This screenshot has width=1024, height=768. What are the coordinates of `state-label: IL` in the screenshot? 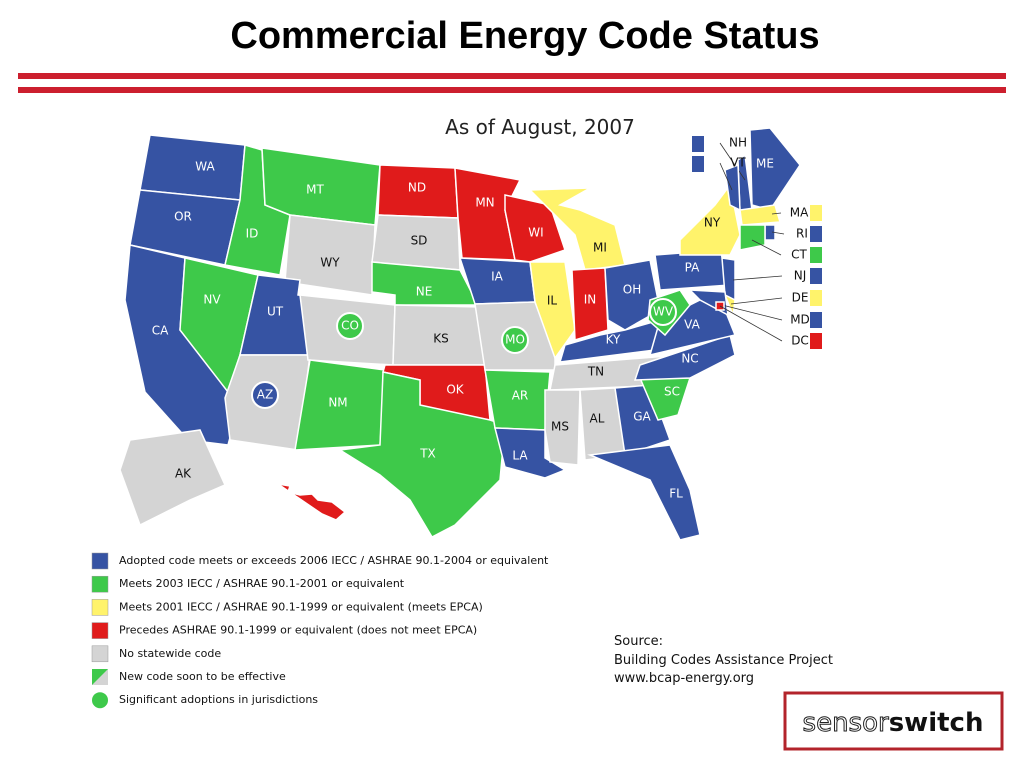 It's located at (552, 301).